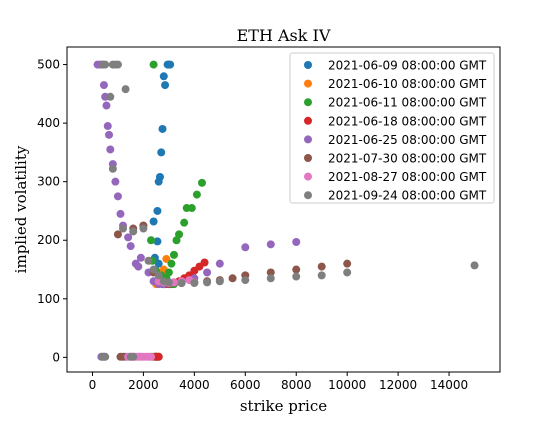 Image resolution: width=554 pixels, height=421 pixels. What do you see at coordinates (407, 159) in the screenshot?
I see `legend-label: 2021-07-30 08:00:00 GMT` at bounding box center [407, 159].